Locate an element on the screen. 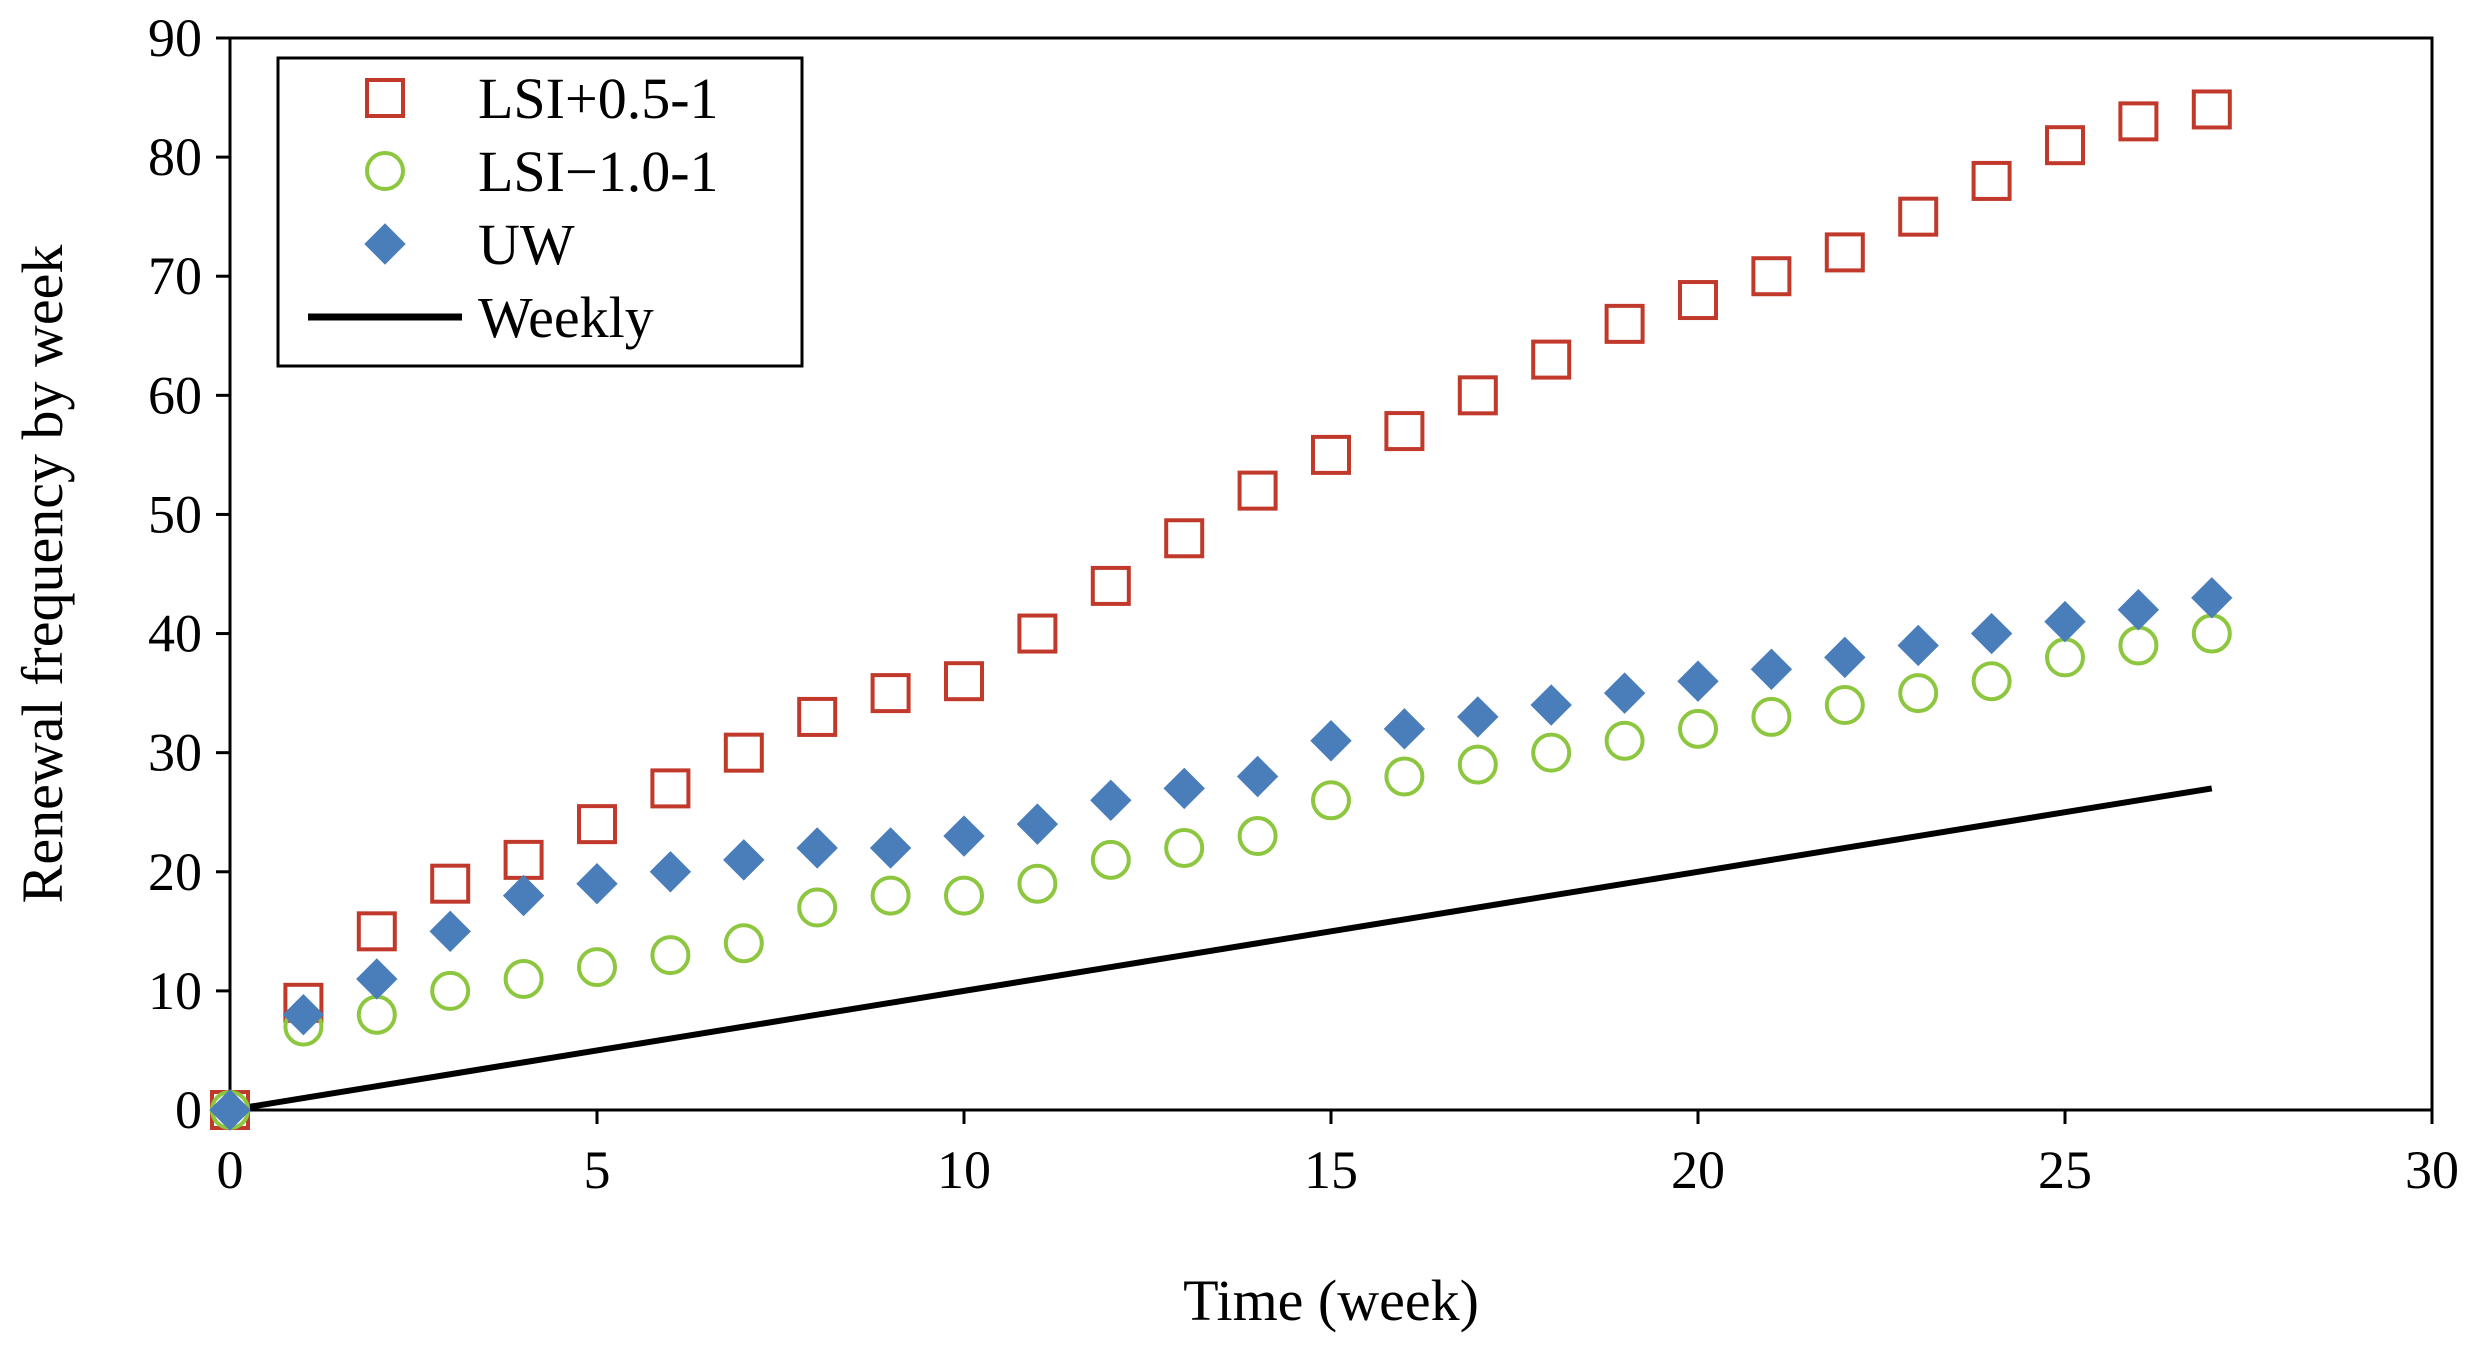  y-tick-label: 0 is located at coordinates (188, 1110).